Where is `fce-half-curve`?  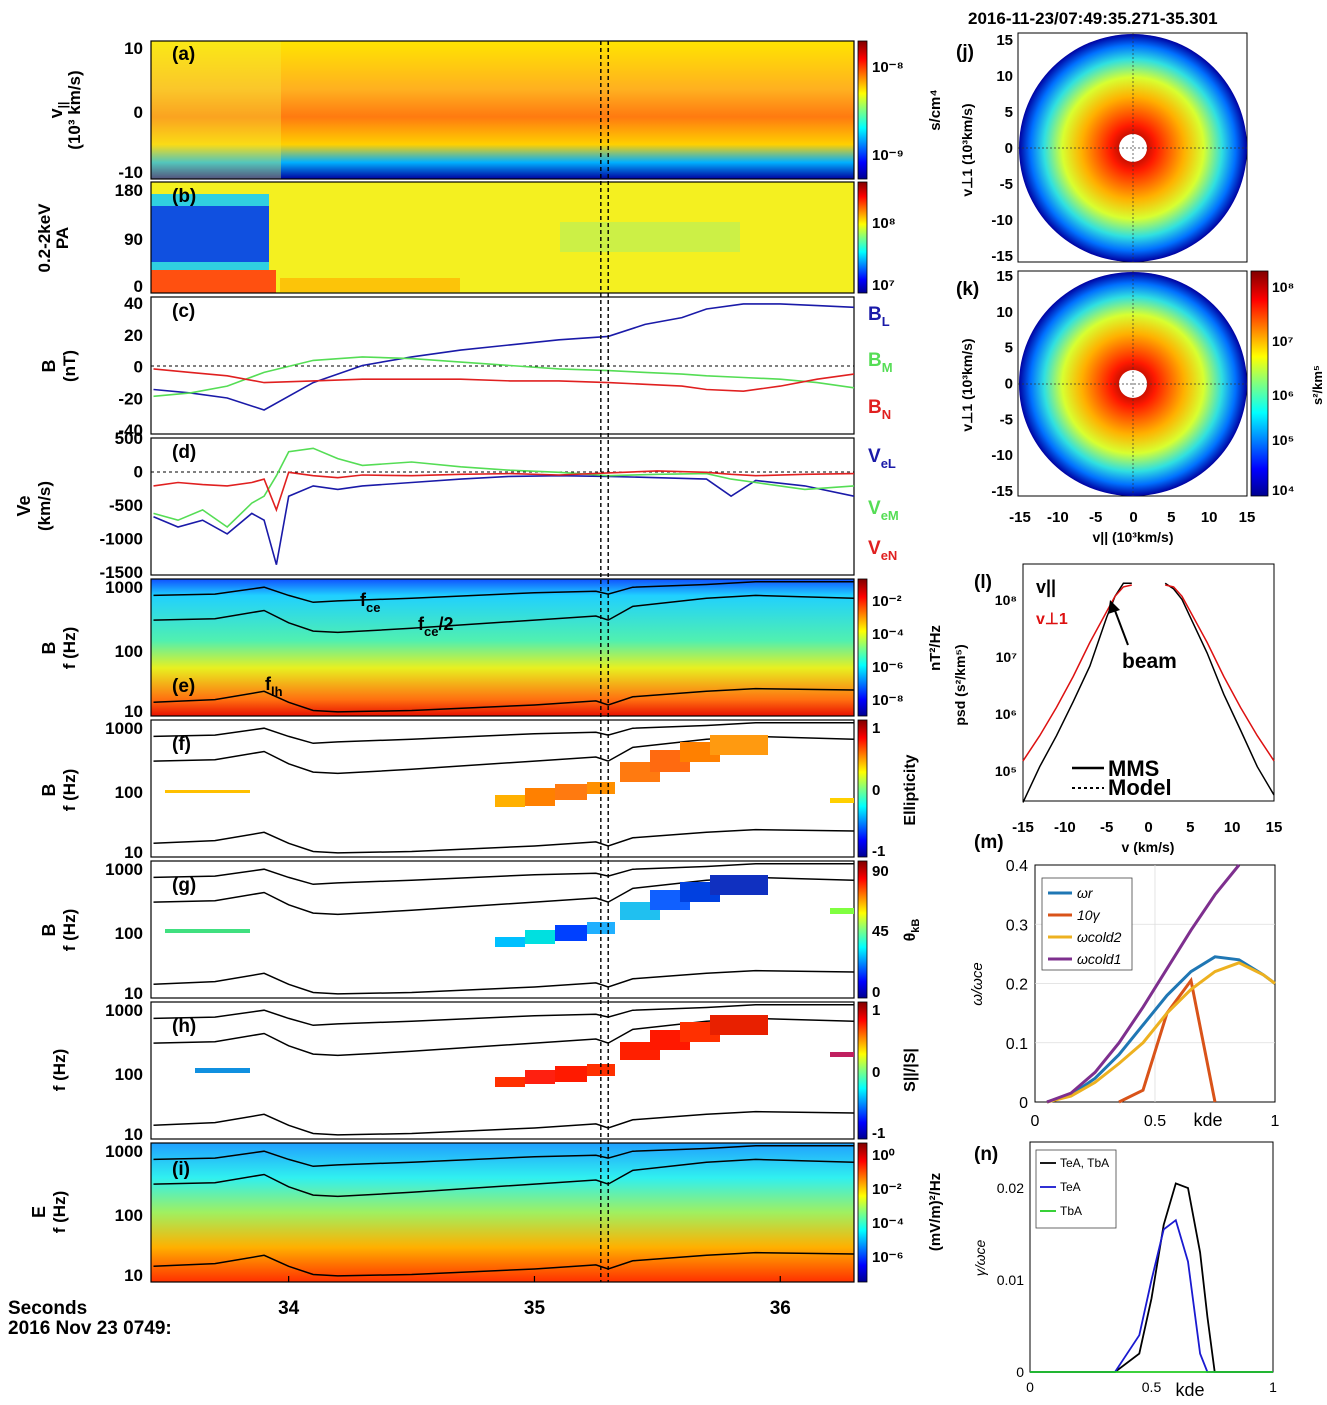
fce-half-curve is located at coordinates (504, 755).